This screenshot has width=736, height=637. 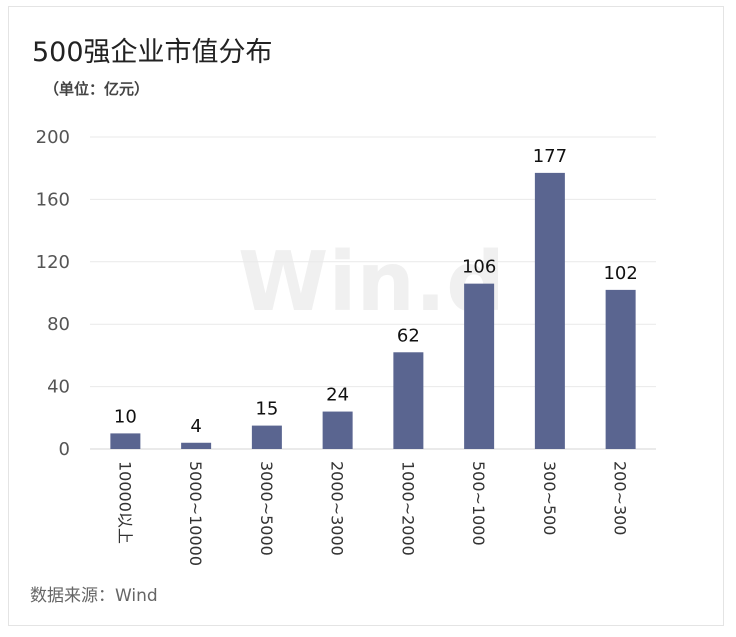 What do you see at coordinates (195, 513) in the screenshot?
I see `x-tick-label: 5000~10000` at bounding box center [195, 513].